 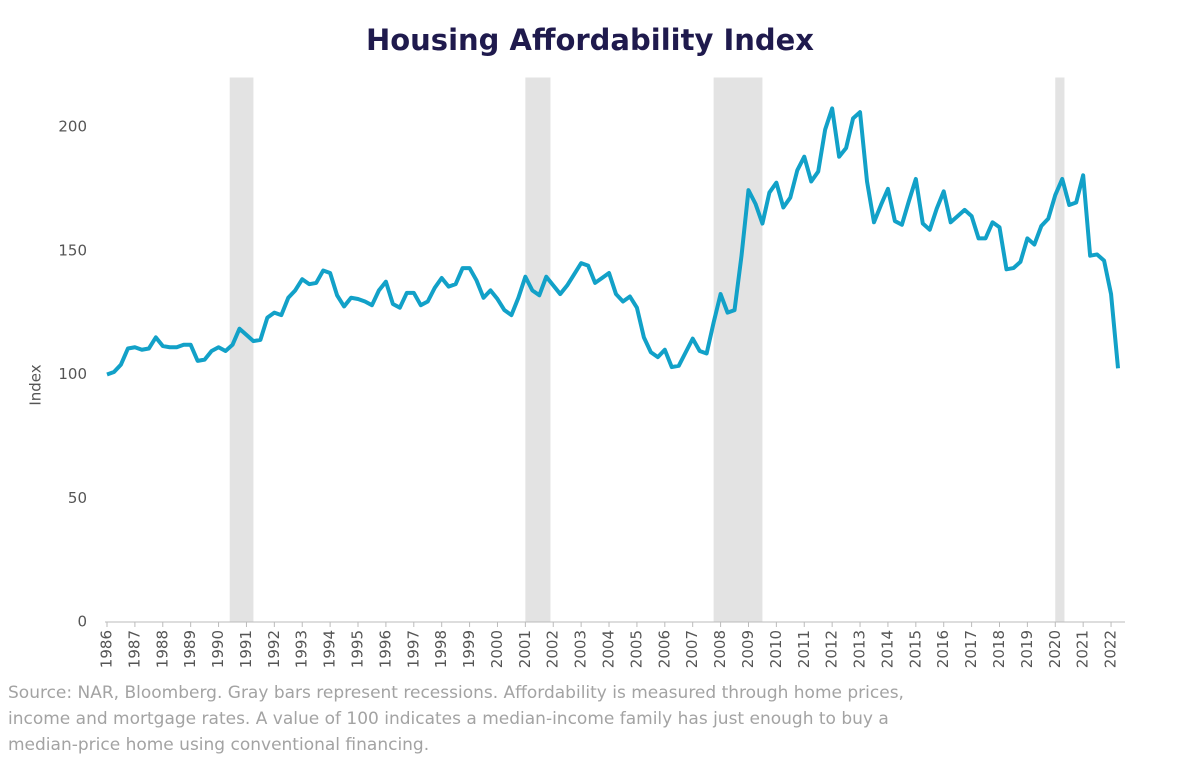 What do you see at coordinates (581, 649) in the screenshot?
I see `x-tick-label: 2003` at bounding box center [581, 649].